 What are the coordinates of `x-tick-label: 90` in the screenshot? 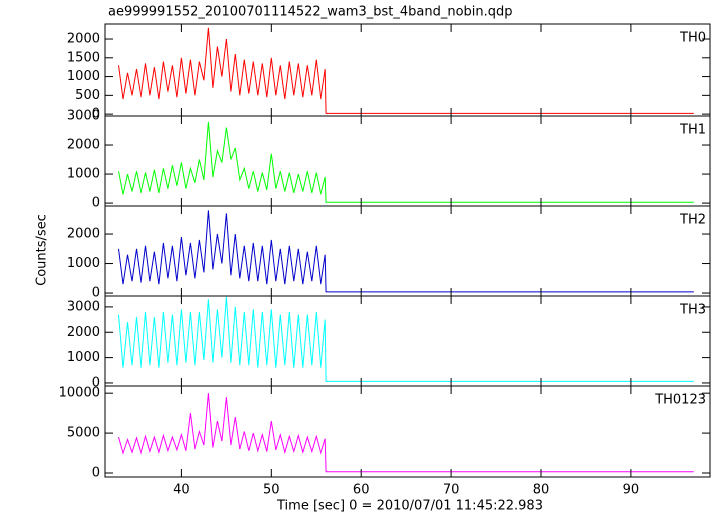 It's located at (631, 490).